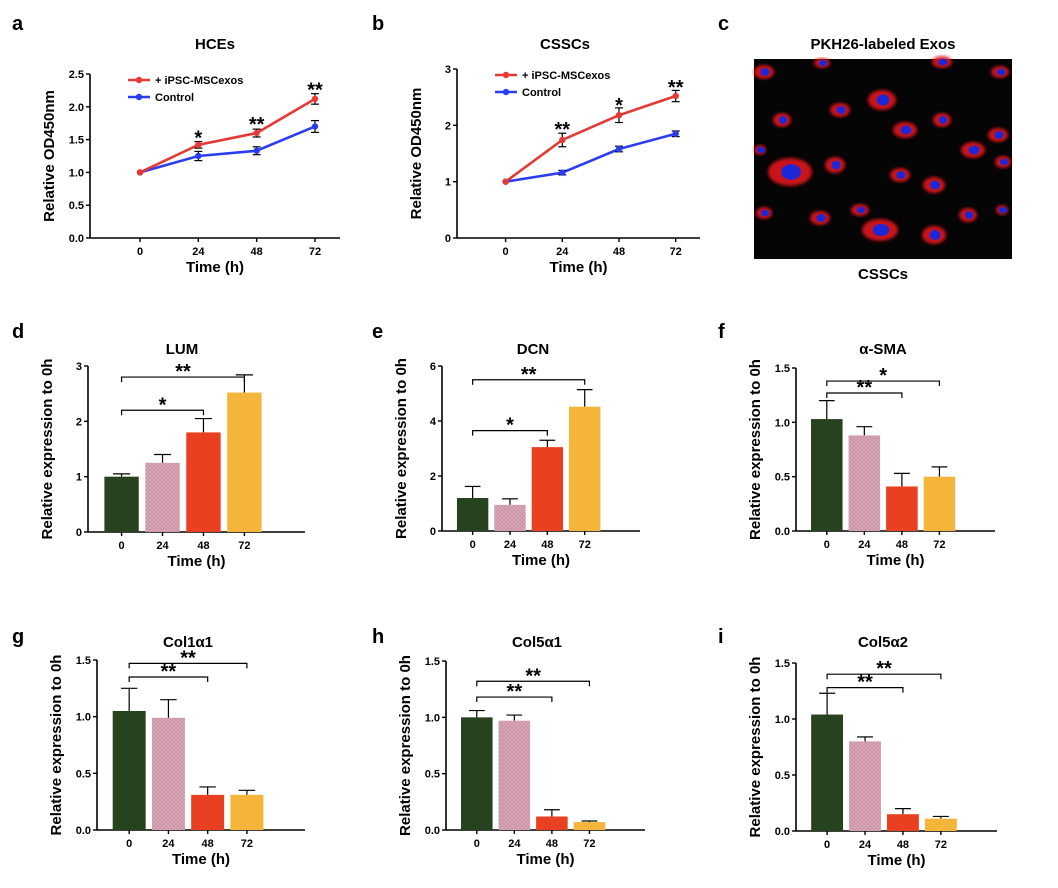  Describe the element at coordinates (533, 349) in the screenshot. I see `chart-title: DCN` at that location.